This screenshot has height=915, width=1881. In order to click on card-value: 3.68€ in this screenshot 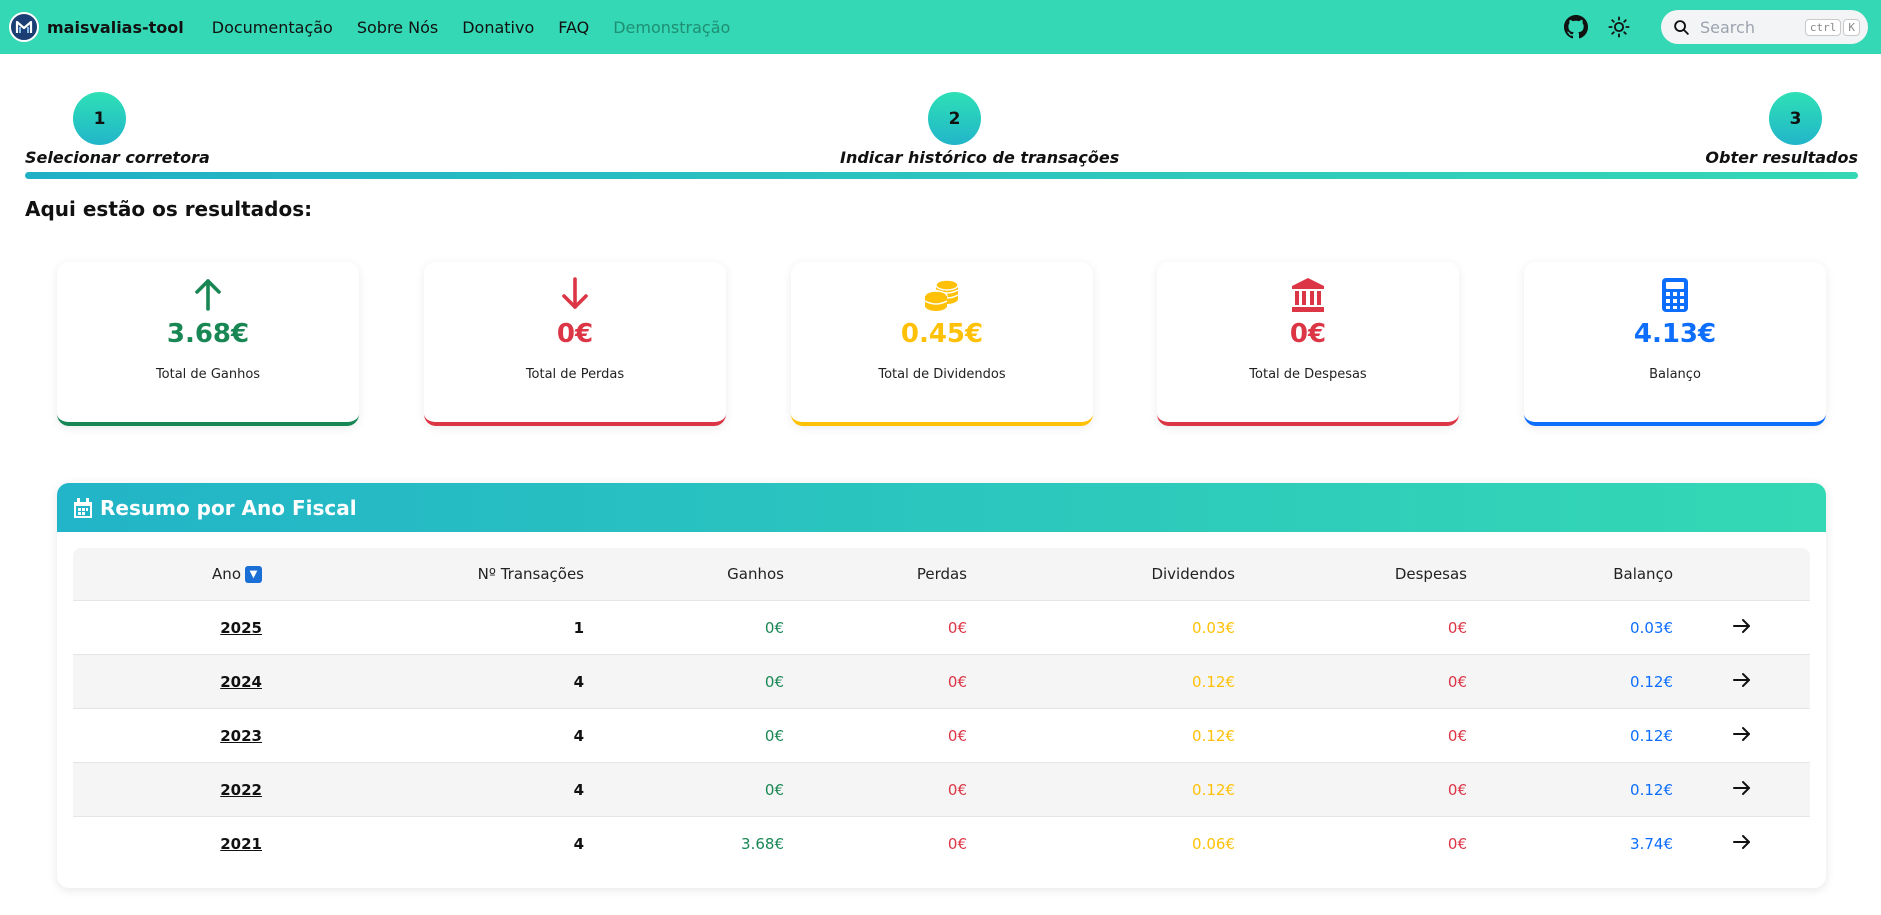, I will do `click(208, 334)`.